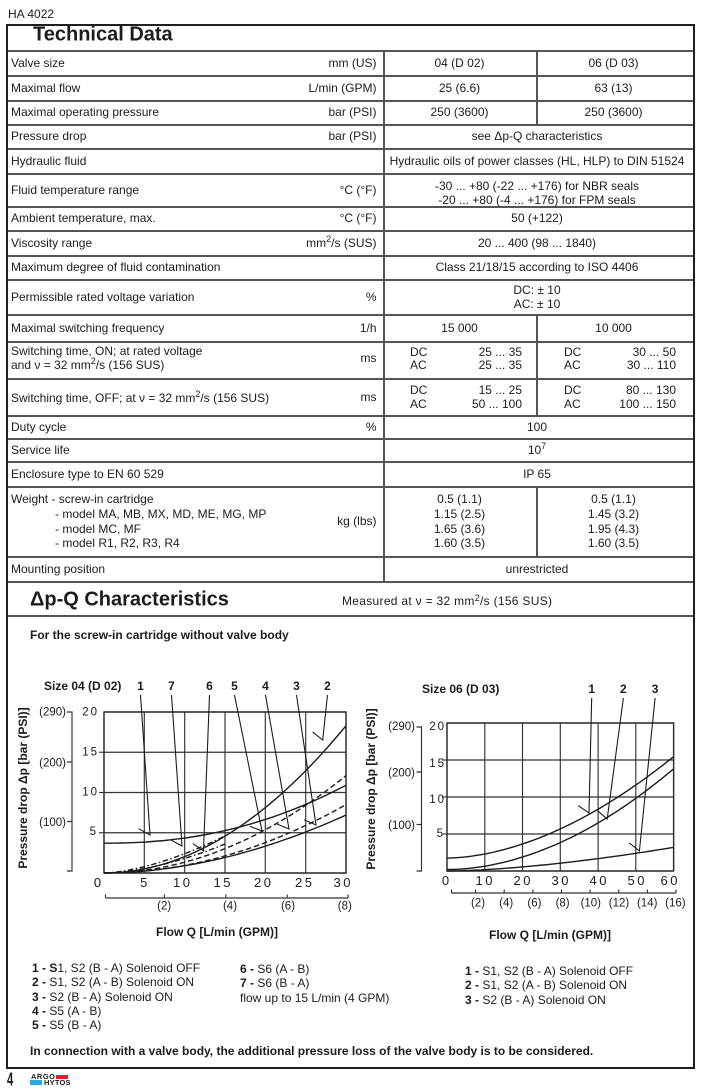  Describe the element at coordinates (82, 686) in the screenshot. I see `svg-text: Size 04 (D 02)` at that location.